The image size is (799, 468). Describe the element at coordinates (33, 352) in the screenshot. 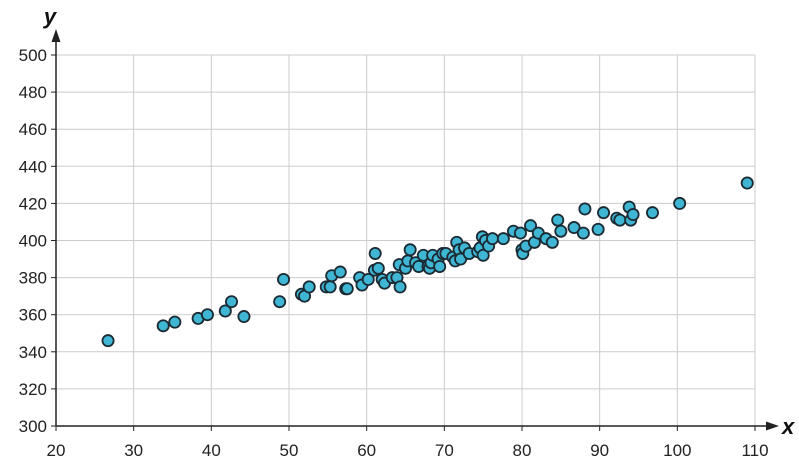

I see `y-tick-label: 340` at that location.